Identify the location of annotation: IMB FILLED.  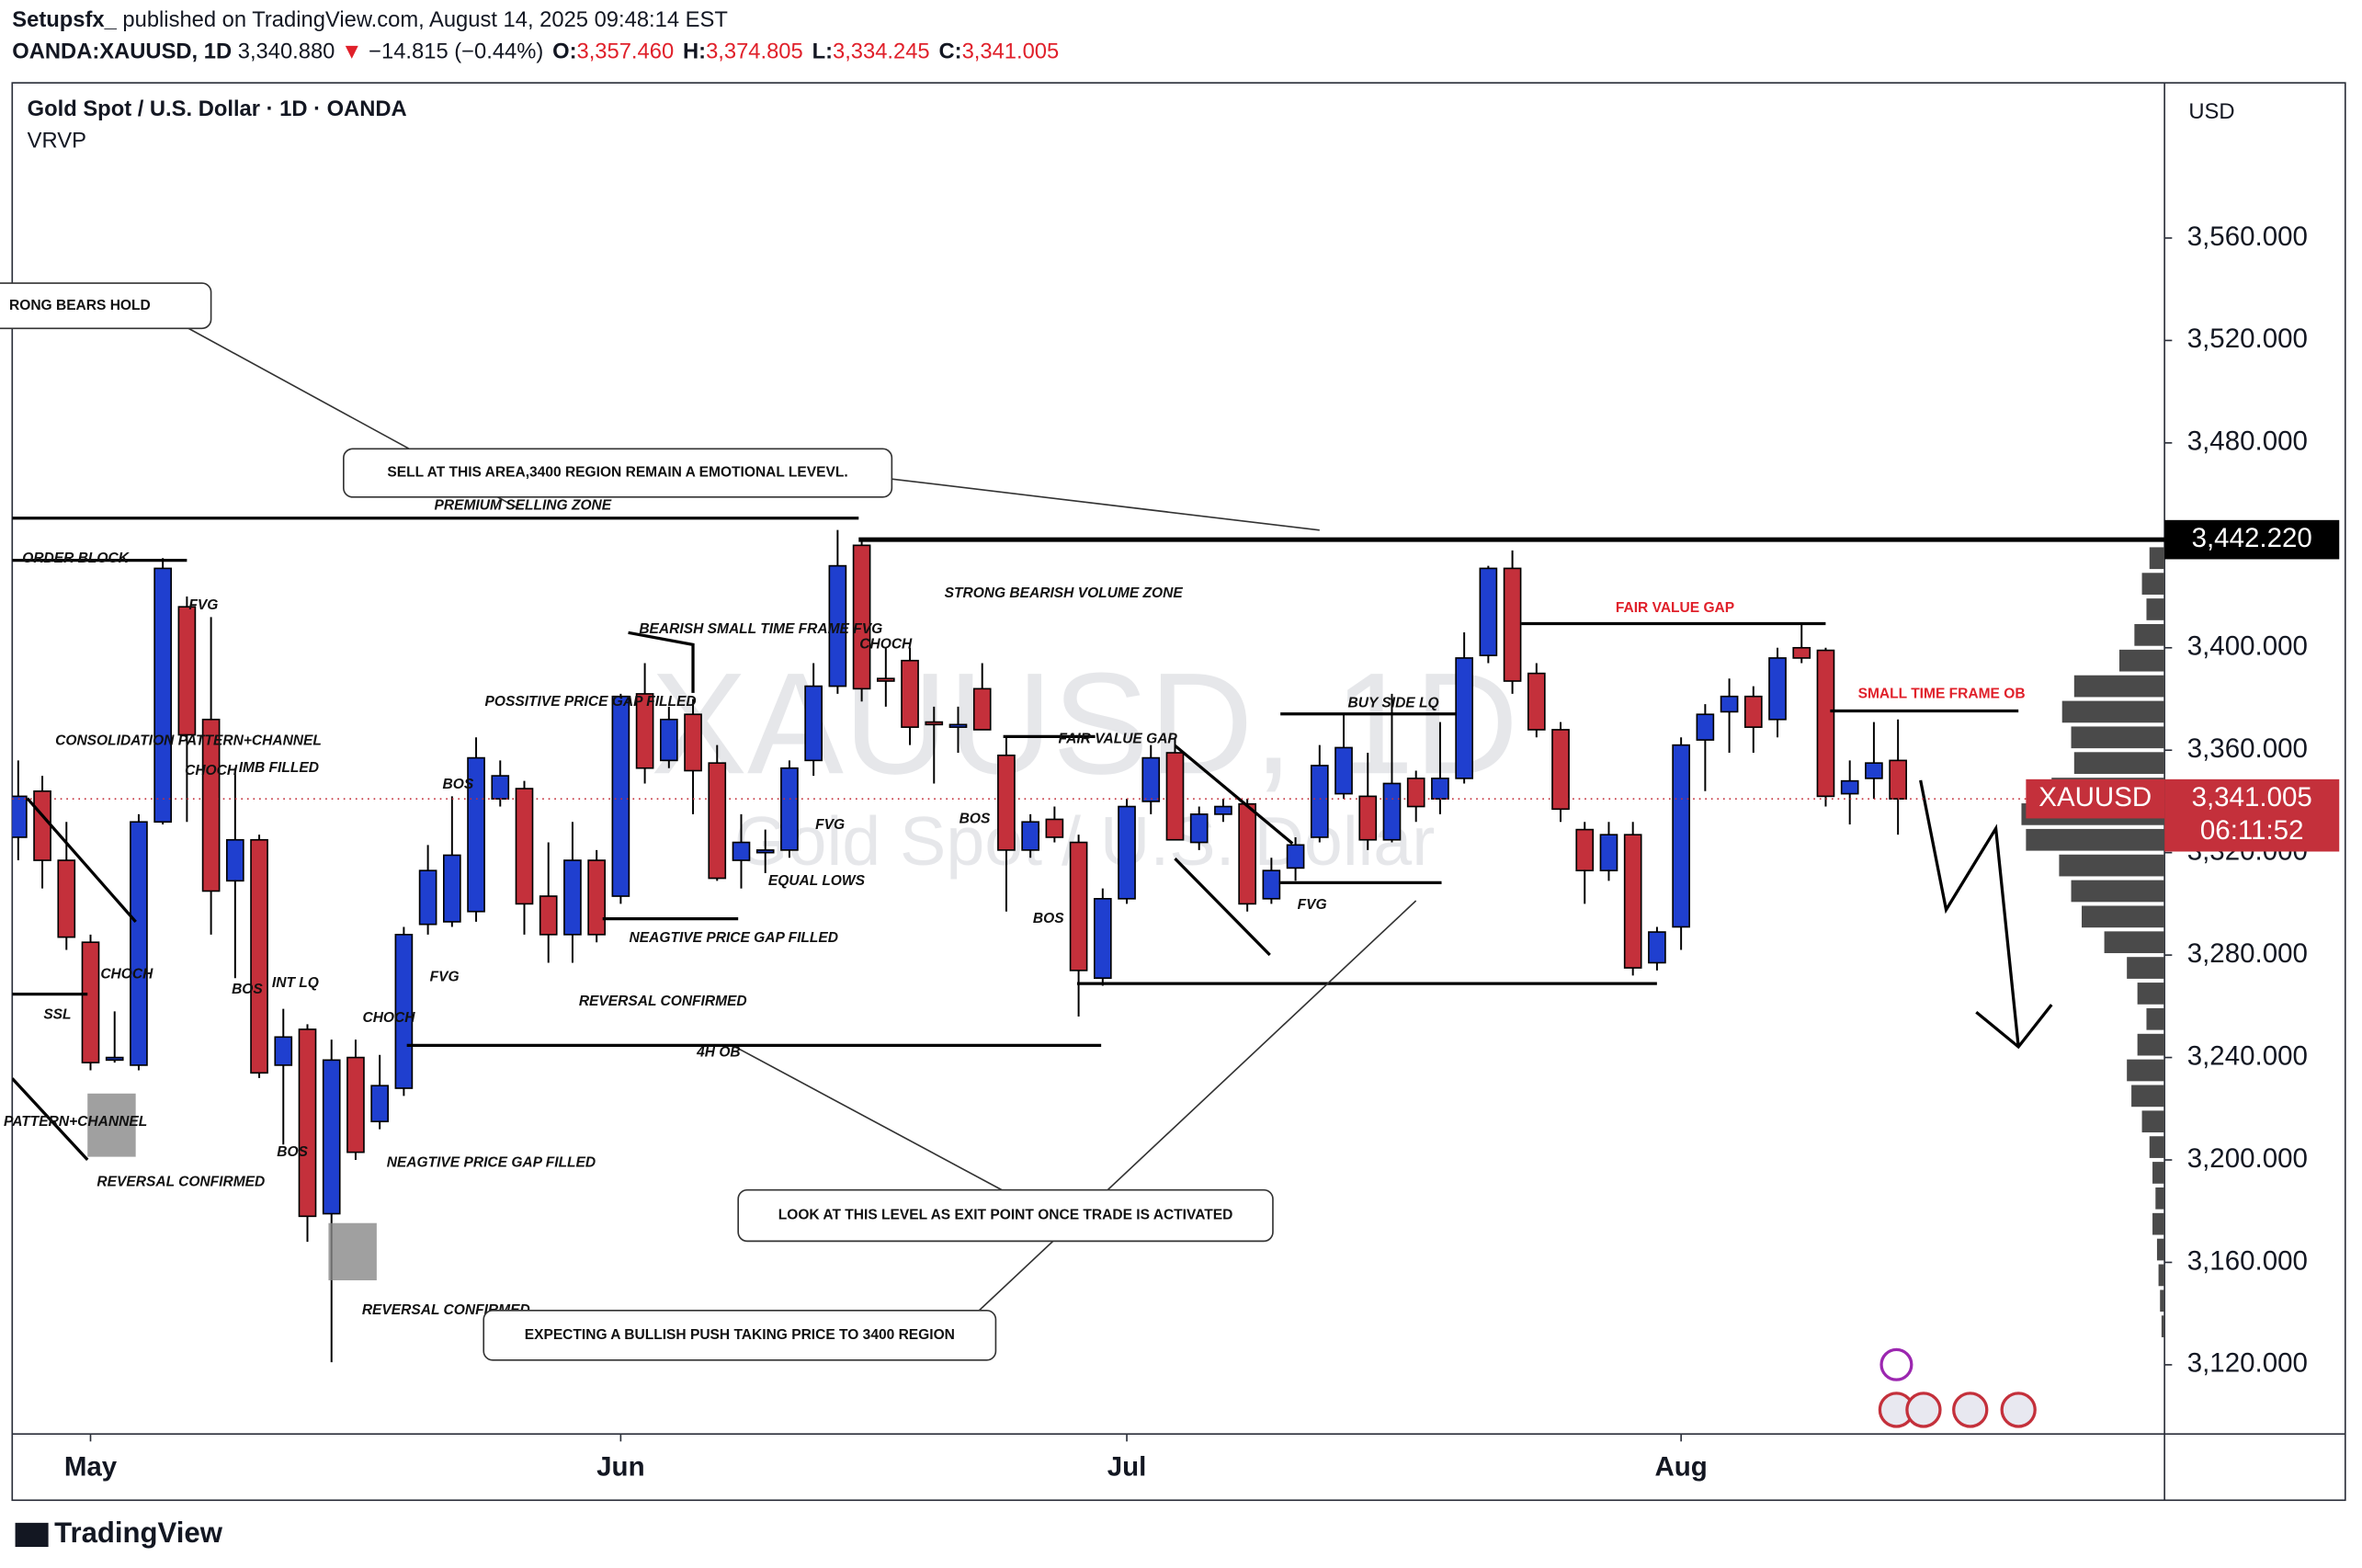
(279, 768).